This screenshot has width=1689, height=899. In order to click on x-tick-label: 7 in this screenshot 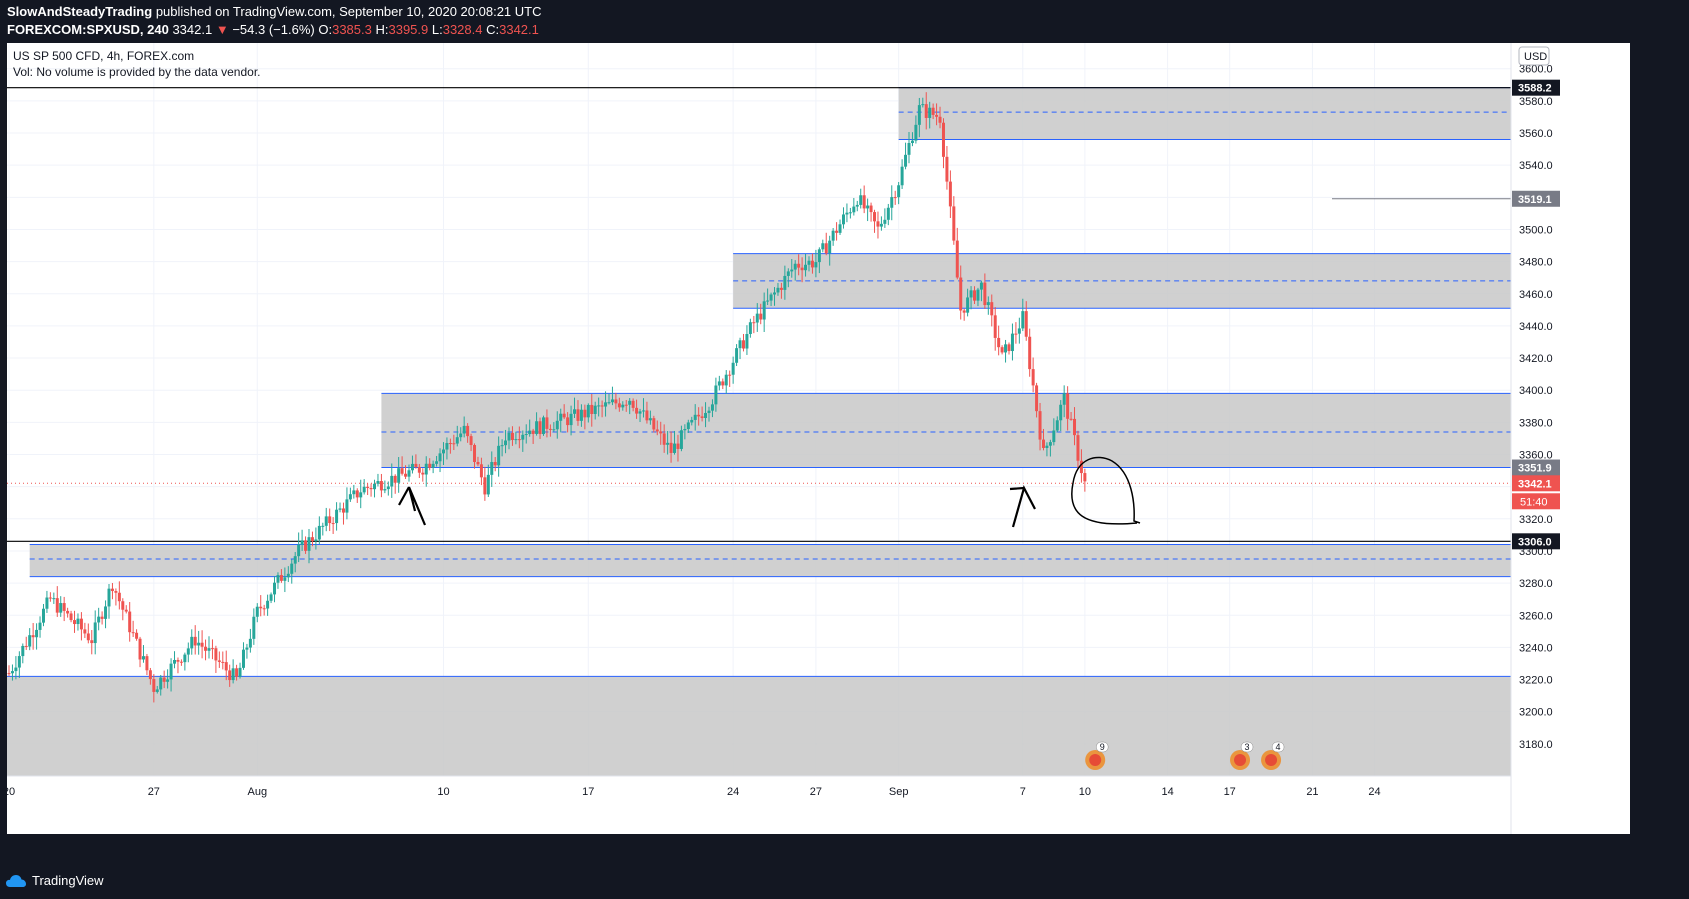, I will do `click(1023, 792)`.